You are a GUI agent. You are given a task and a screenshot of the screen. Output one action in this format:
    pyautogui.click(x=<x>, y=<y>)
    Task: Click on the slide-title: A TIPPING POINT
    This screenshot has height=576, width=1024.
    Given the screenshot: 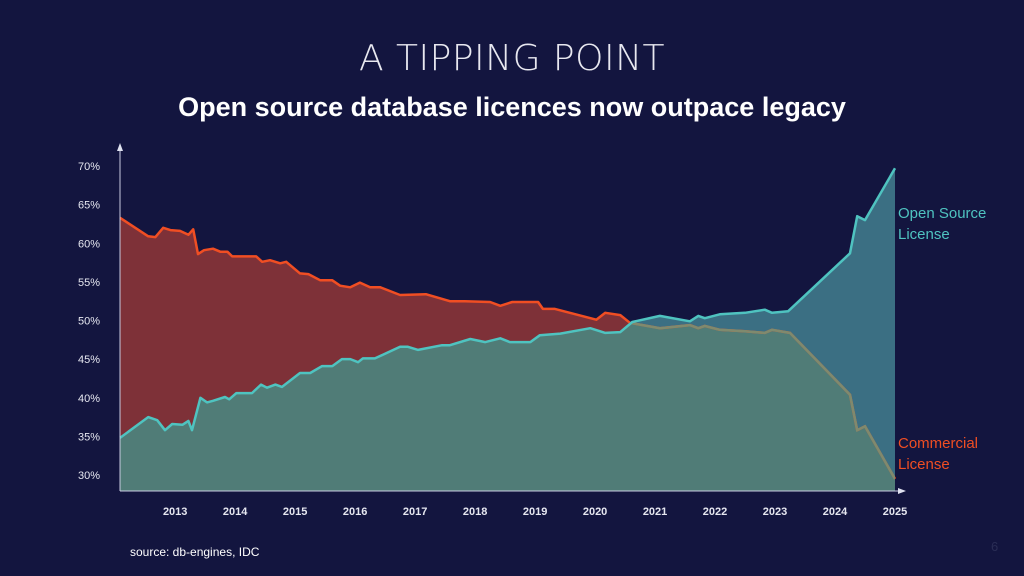 What is the action you would take?
    pyautogui.click(x=512, y=58)
    